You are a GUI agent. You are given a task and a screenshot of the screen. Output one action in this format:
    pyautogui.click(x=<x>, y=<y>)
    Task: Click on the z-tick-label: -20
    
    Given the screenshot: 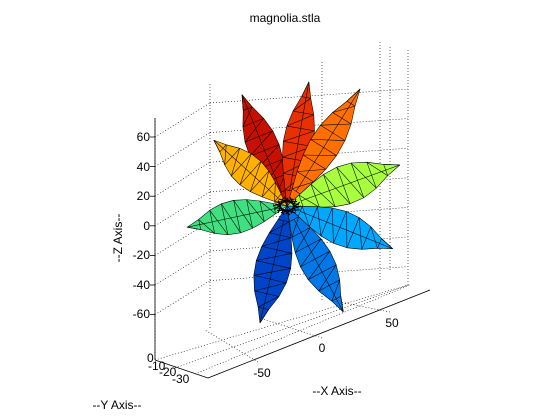 What is the action you would take?
    pyautogui.click(x=142, y=255)
    